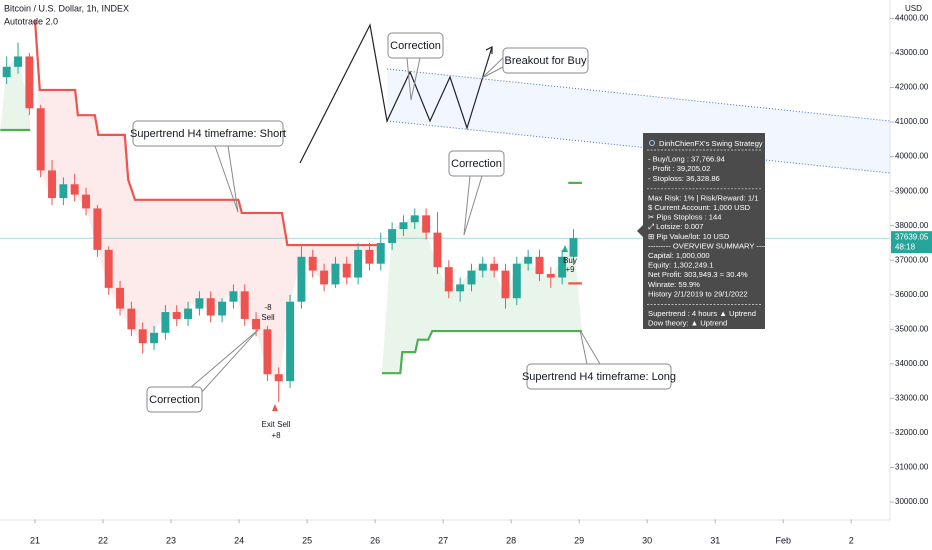  What do you see at coordinates (911, 242) in the screenshot?
I see `price-tag` at bounding box center [911, 242].